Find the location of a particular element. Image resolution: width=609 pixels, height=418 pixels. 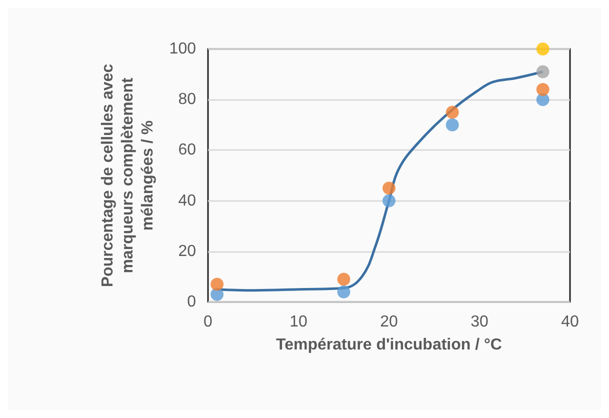

x-axis-title: Température d'incubation / °C is located at coordinates (389, 345).